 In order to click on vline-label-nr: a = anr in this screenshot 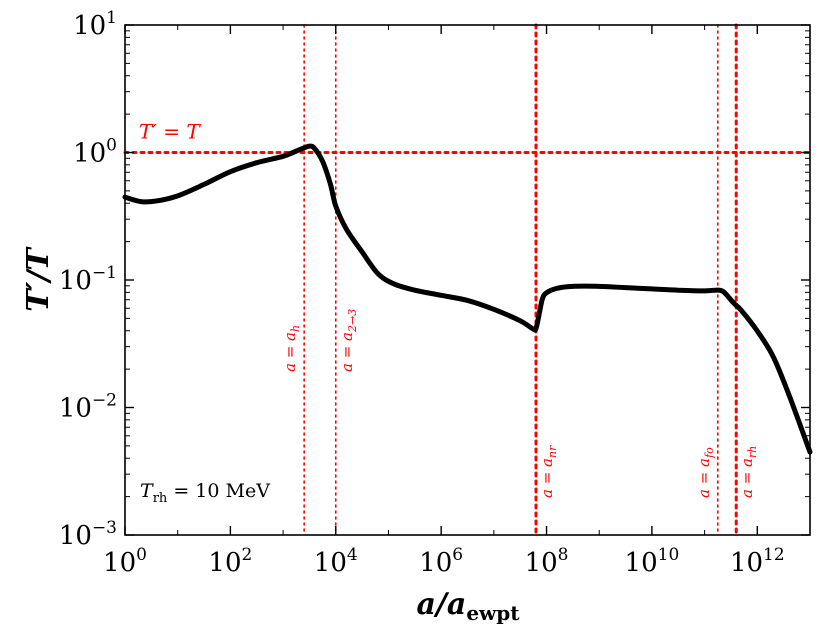, I will do `click(548, 471)`.